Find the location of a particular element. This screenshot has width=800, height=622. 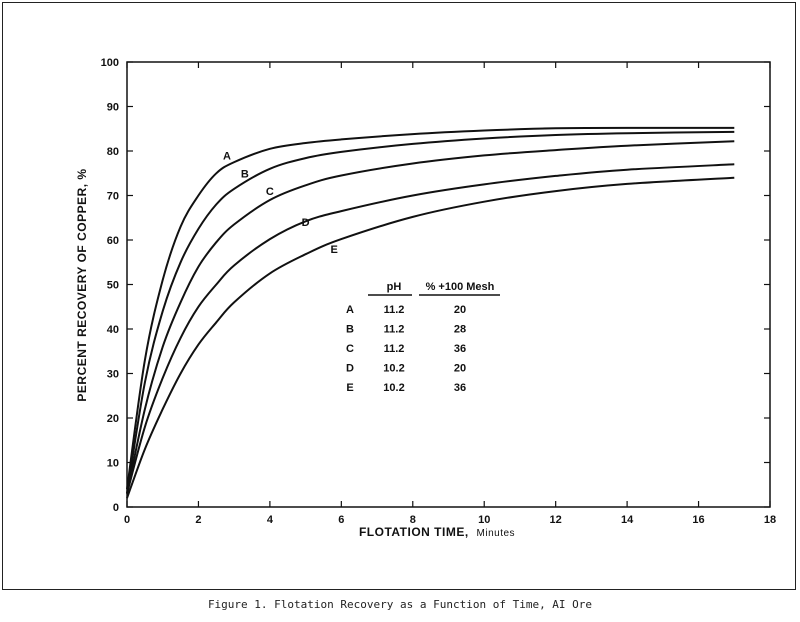

x-tick-label: 12 is located at coordinates (556, 520).